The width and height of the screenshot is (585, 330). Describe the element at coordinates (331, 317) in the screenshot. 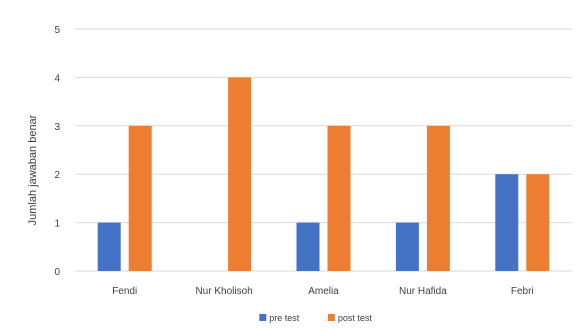

I see `legend-swatch-post-test` at that location.